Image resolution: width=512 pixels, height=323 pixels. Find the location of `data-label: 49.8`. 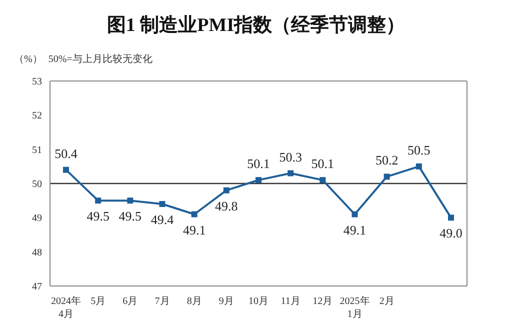

data-label: 49.8 is located at coordinates (226, 206).